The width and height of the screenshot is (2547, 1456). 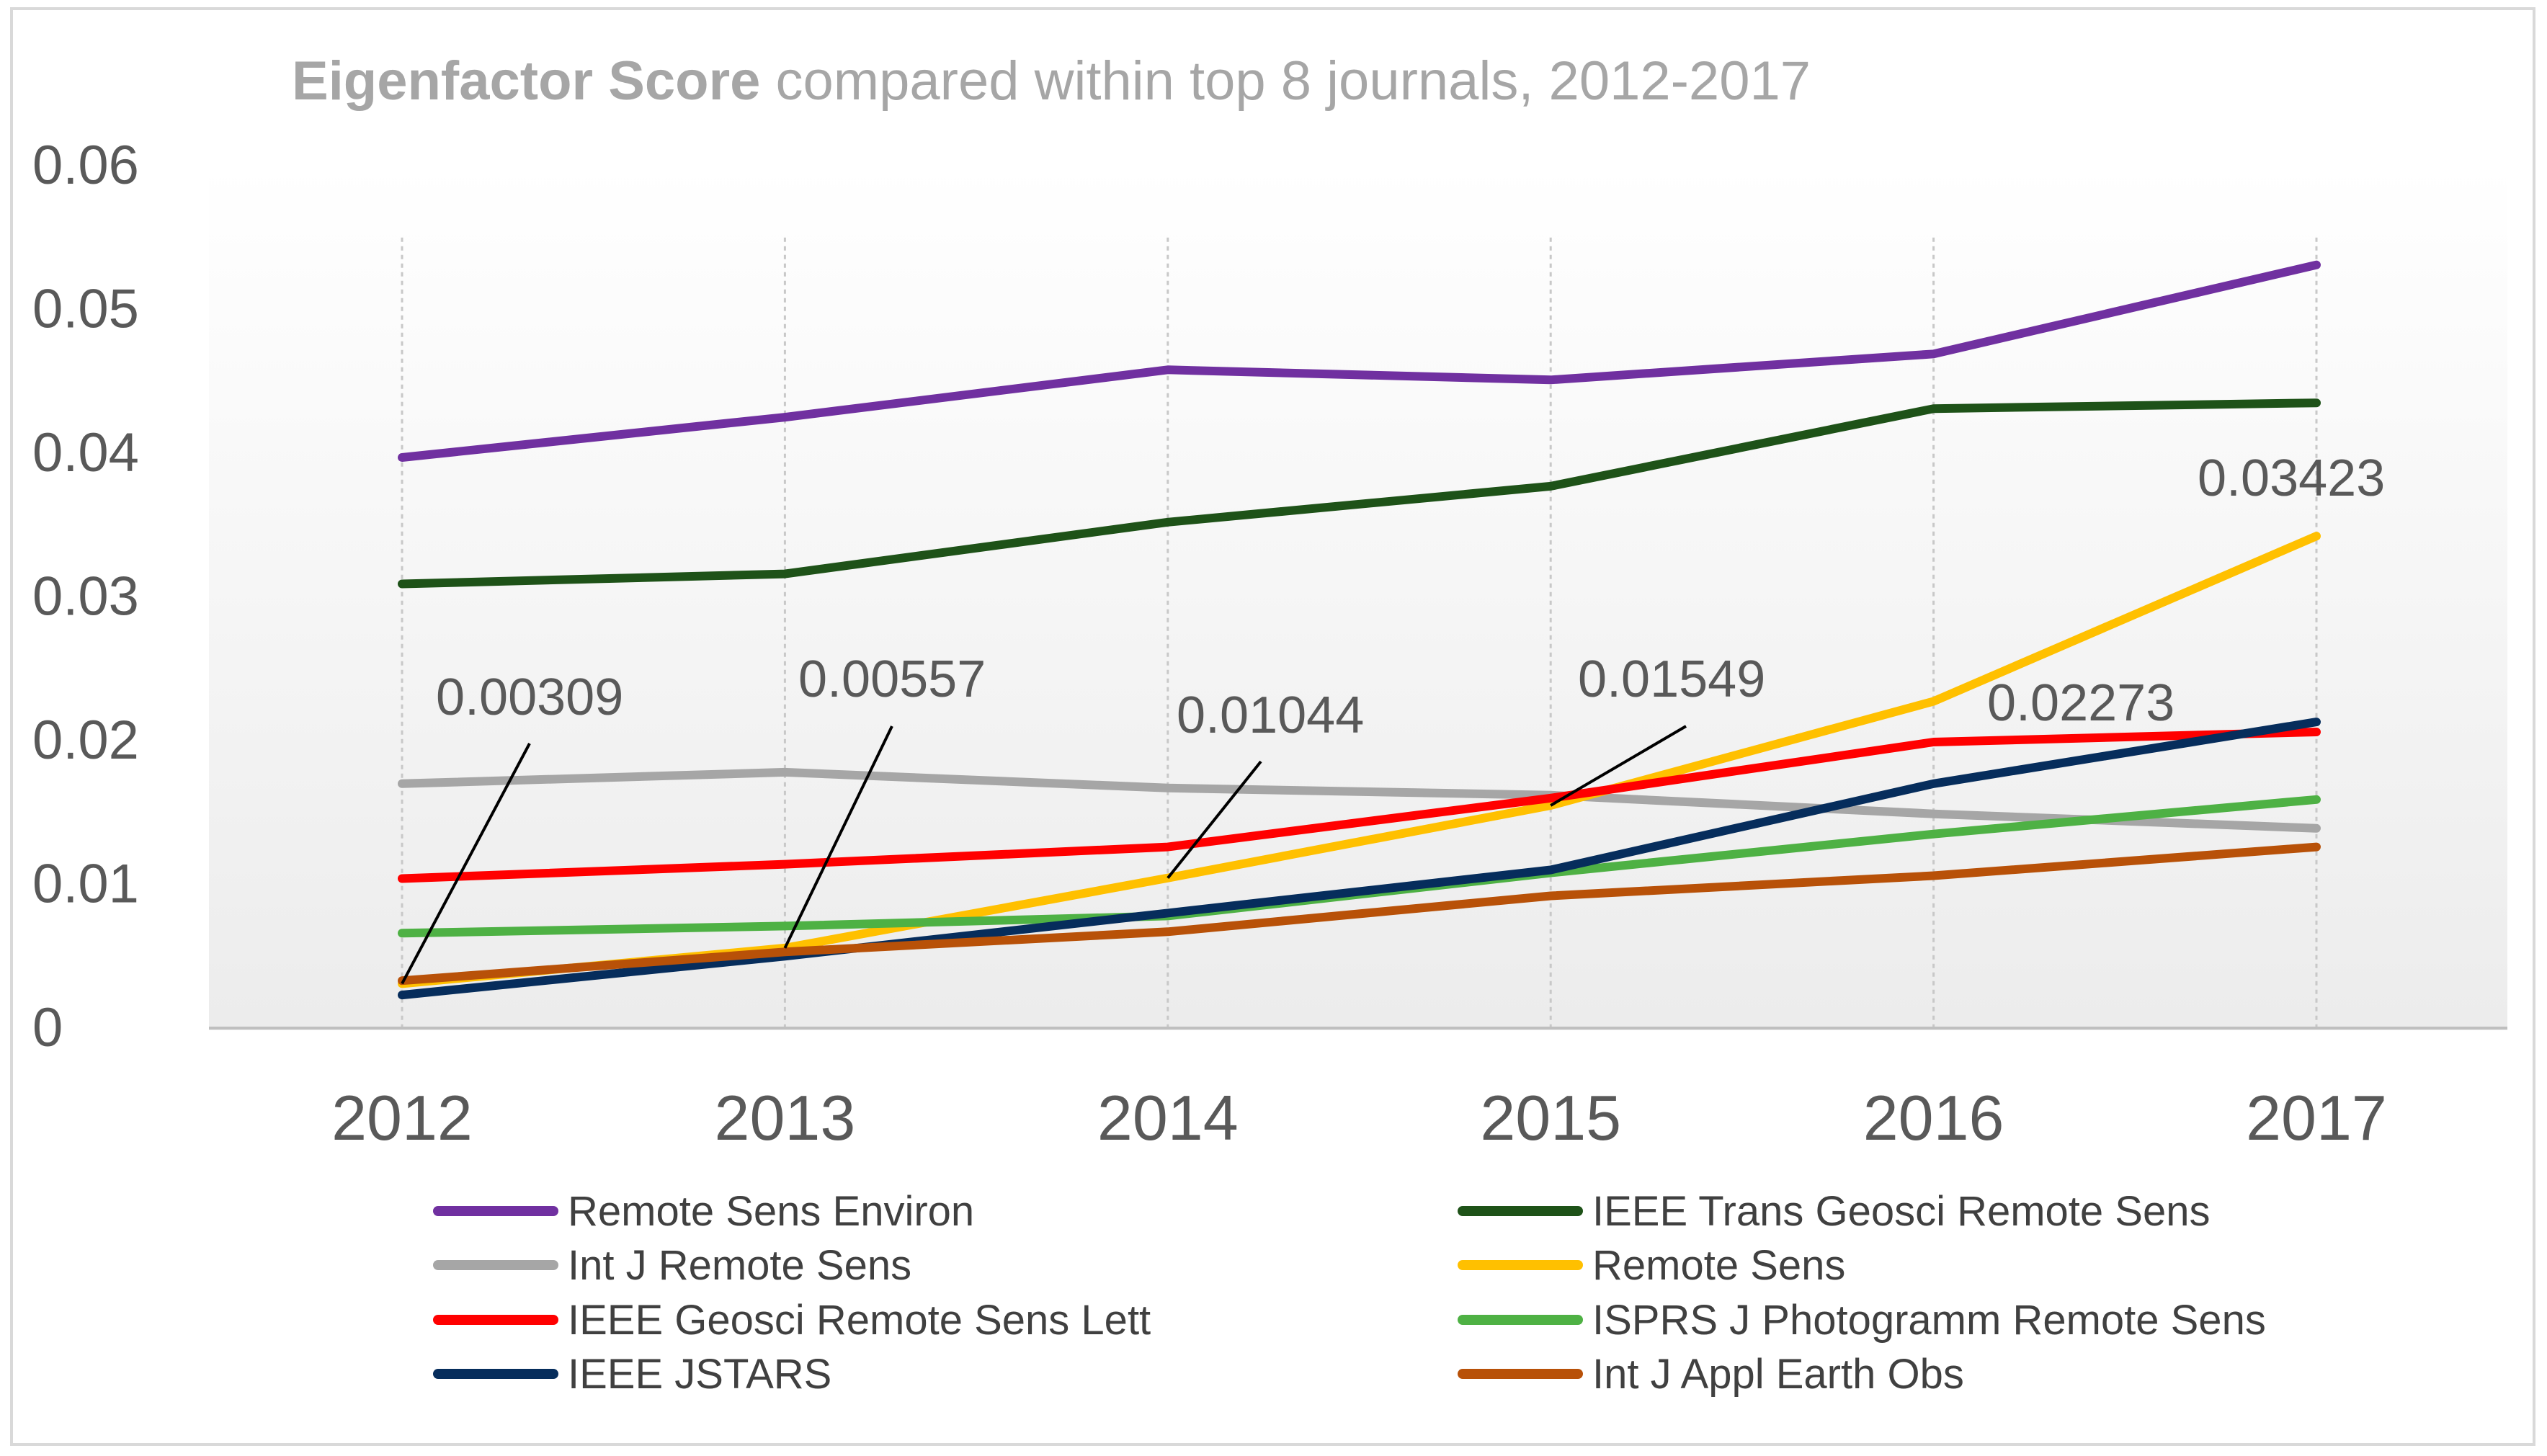 What do you see at coordinates (859, 1320) in the screenshot?
I see `legend-label: IEEE Geosci Remote Sens Lett` at bounding box center [859, 1320].